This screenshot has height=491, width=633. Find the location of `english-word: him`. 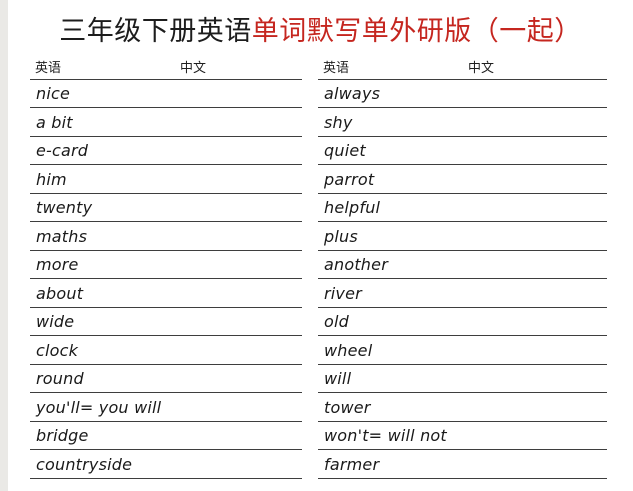

english-word: him is located at coordinates (51, 179).